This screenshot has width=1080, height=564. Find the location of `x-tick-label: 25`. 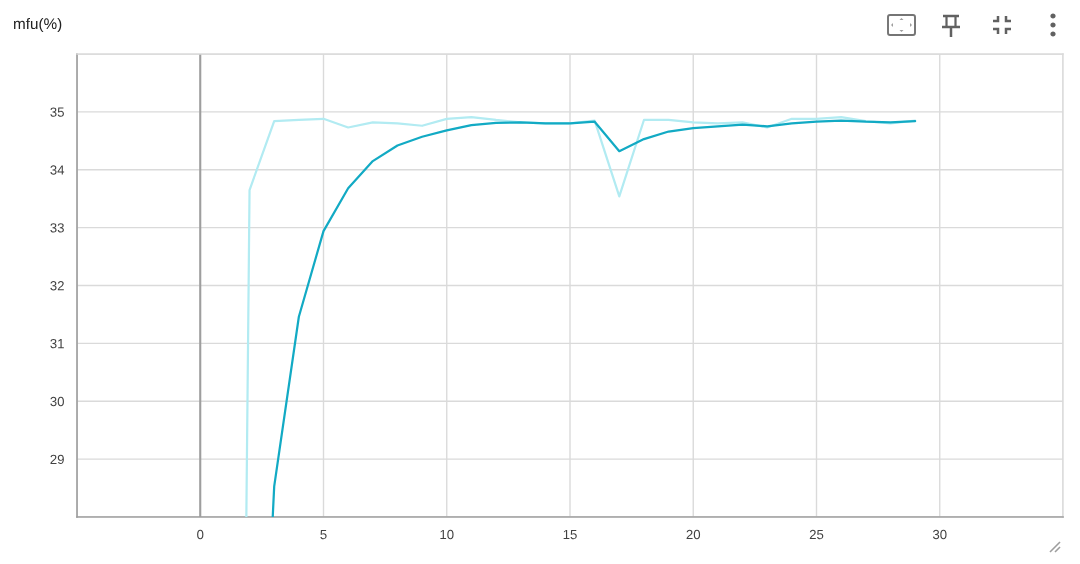

x-tick-label: 25 is located at coordinates (816, 534).